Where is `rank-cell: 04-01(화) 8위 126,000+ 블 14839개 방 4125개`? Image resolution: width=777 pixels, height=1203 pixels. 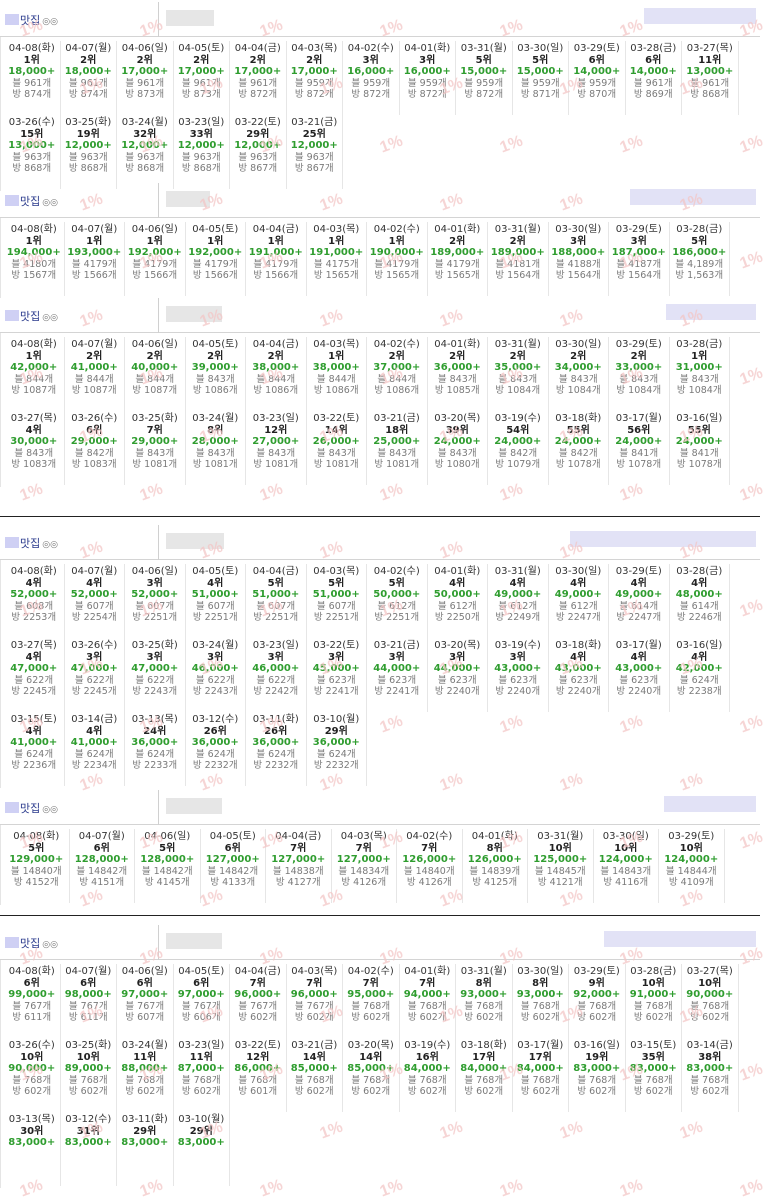 rank-cell: 04-01(화) 8위 126,000+ 블 14839개 방 4125개 is located at coordinates (495, 866).